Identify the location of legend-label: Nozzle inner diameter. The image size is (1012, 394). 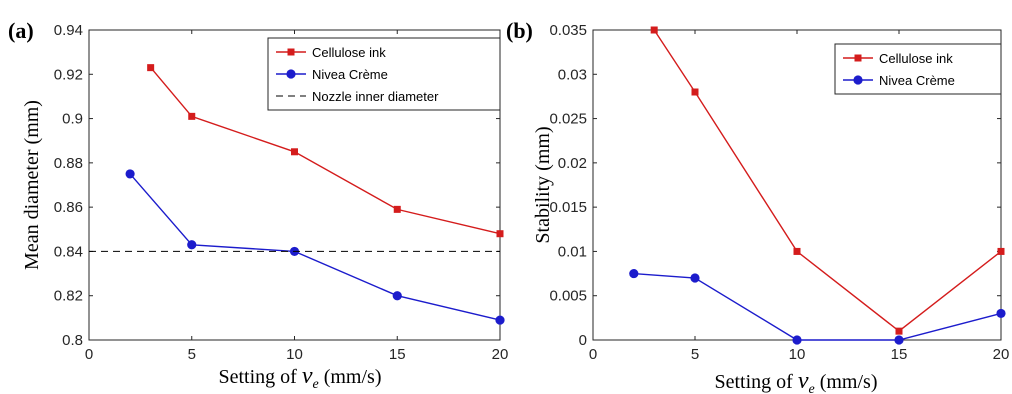
(375, 96).